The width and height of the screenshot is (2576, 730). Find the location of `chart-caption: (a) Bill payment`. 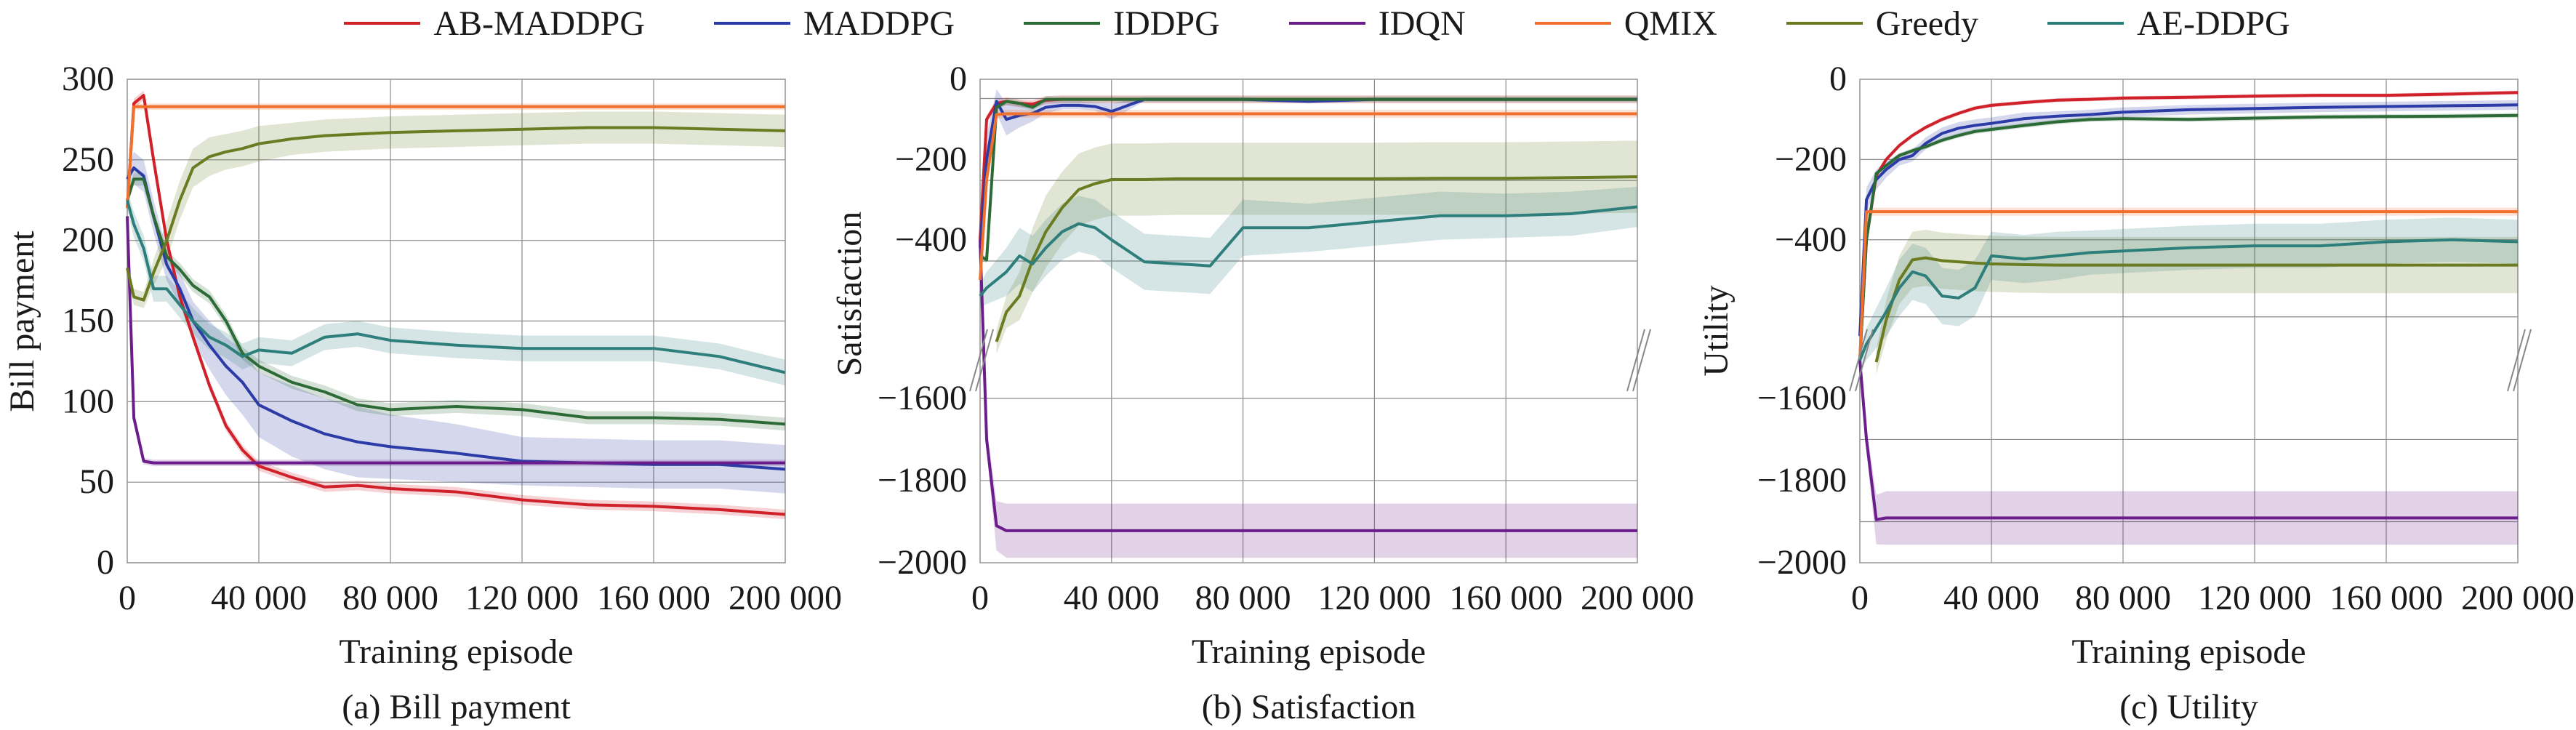

chart-caption: (a) Bill payment is located at coordinates (457, 707).